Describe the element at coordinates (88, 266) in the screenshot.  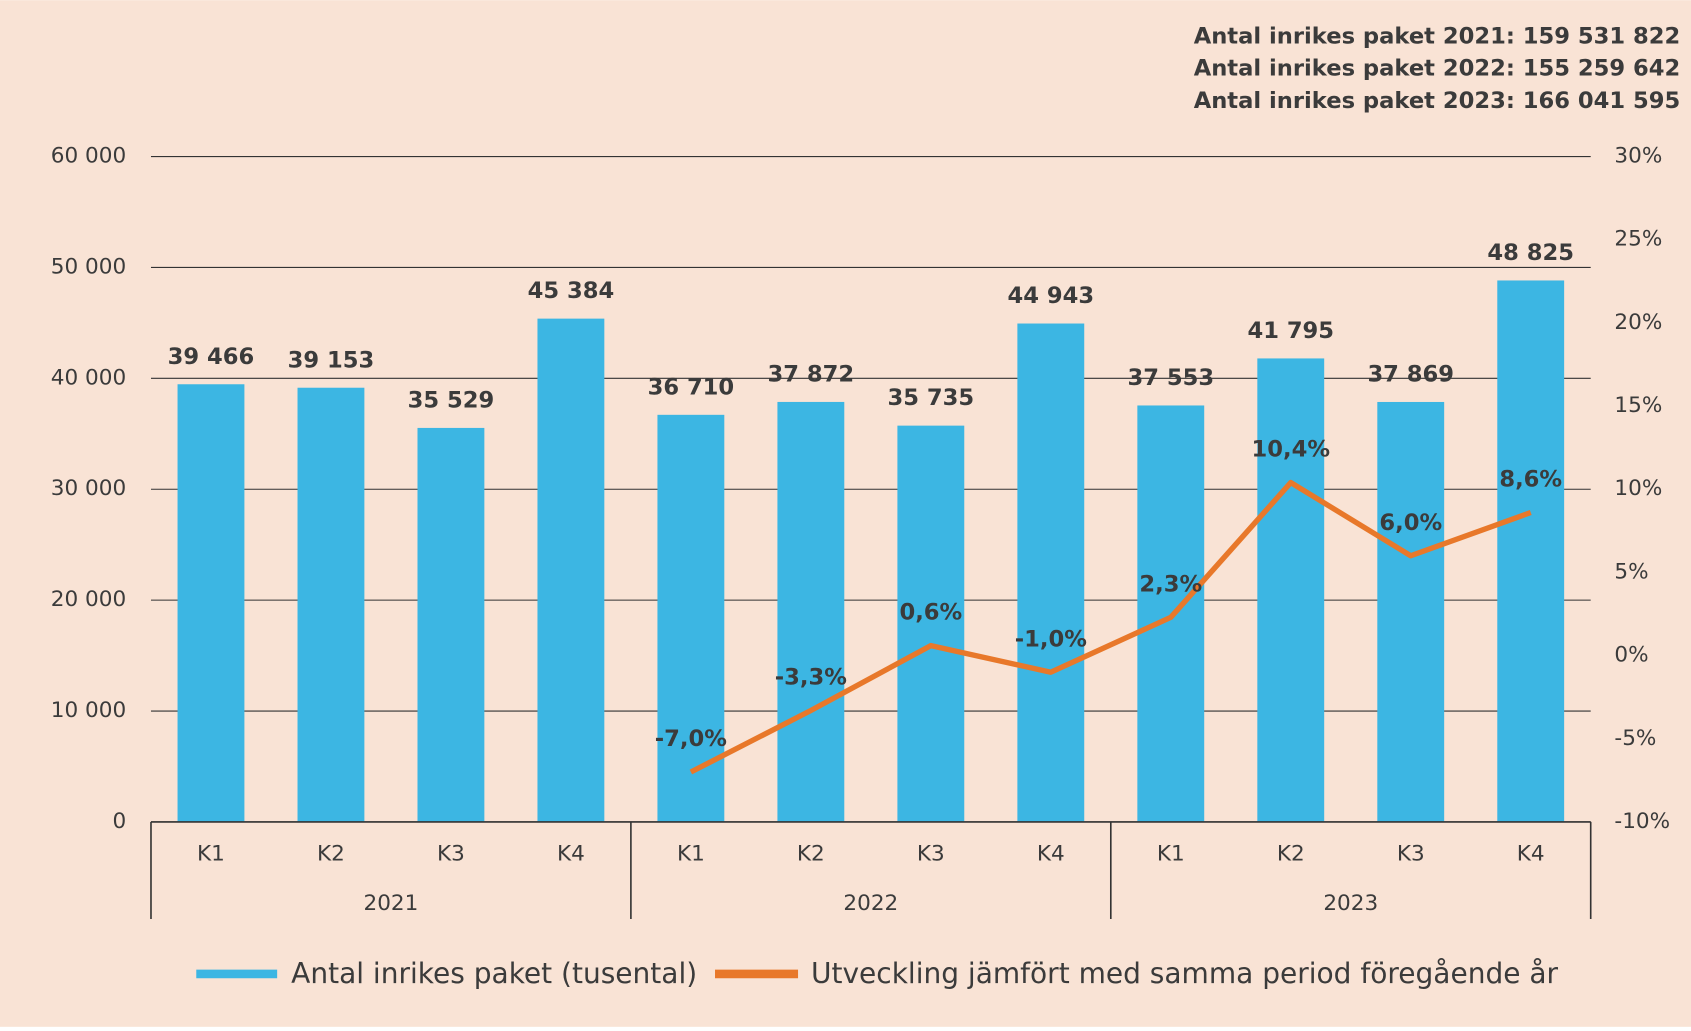
I see `y-tick-label: 50 000` at that location.